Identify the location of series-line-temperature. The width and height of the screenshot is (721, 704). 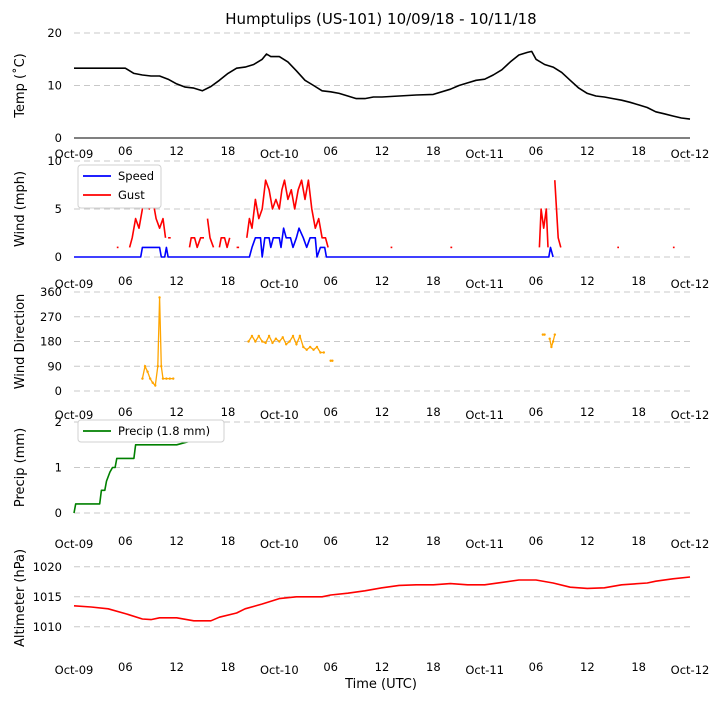
(382, 85).